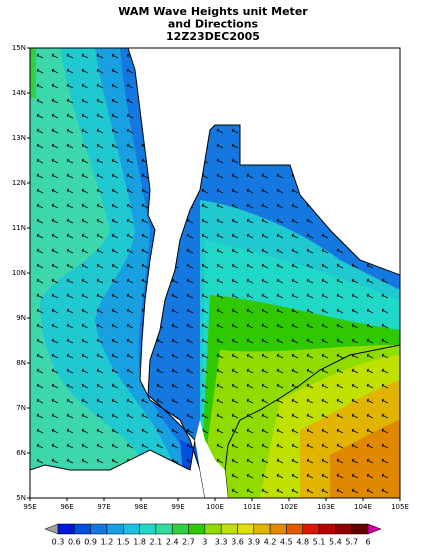 The height and width of the screenshot is (554, 425). Describe the element at coordinates (51, 529) in the screenshot. I see `colorbar-low` at that location.